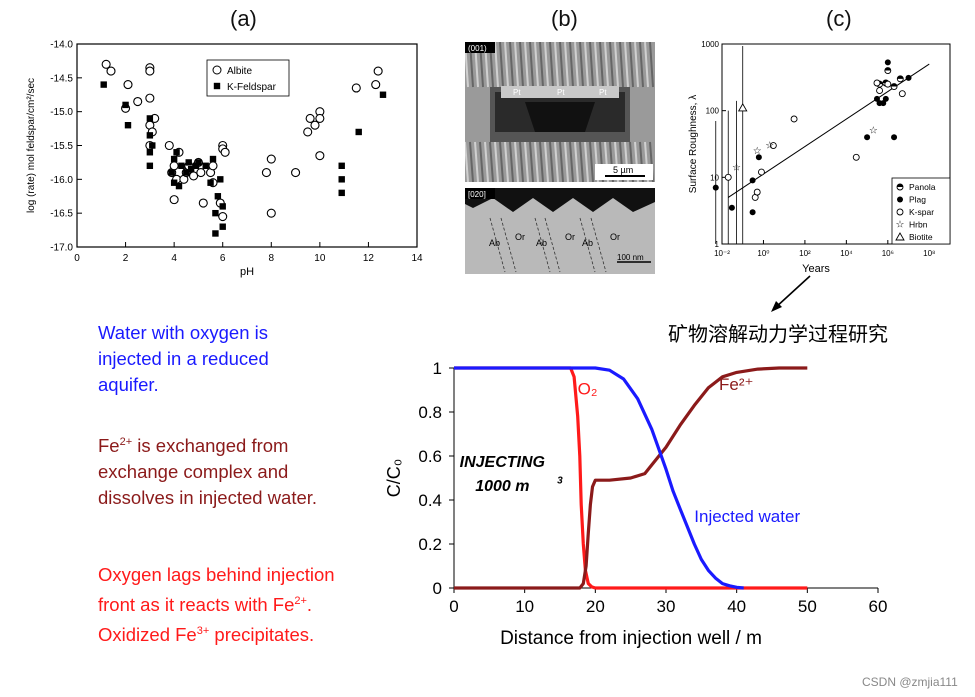  What do you see at coordinates (900, 187) in the screenshot?
I see `legend-panola-marker` at bounding box center [900, 187].